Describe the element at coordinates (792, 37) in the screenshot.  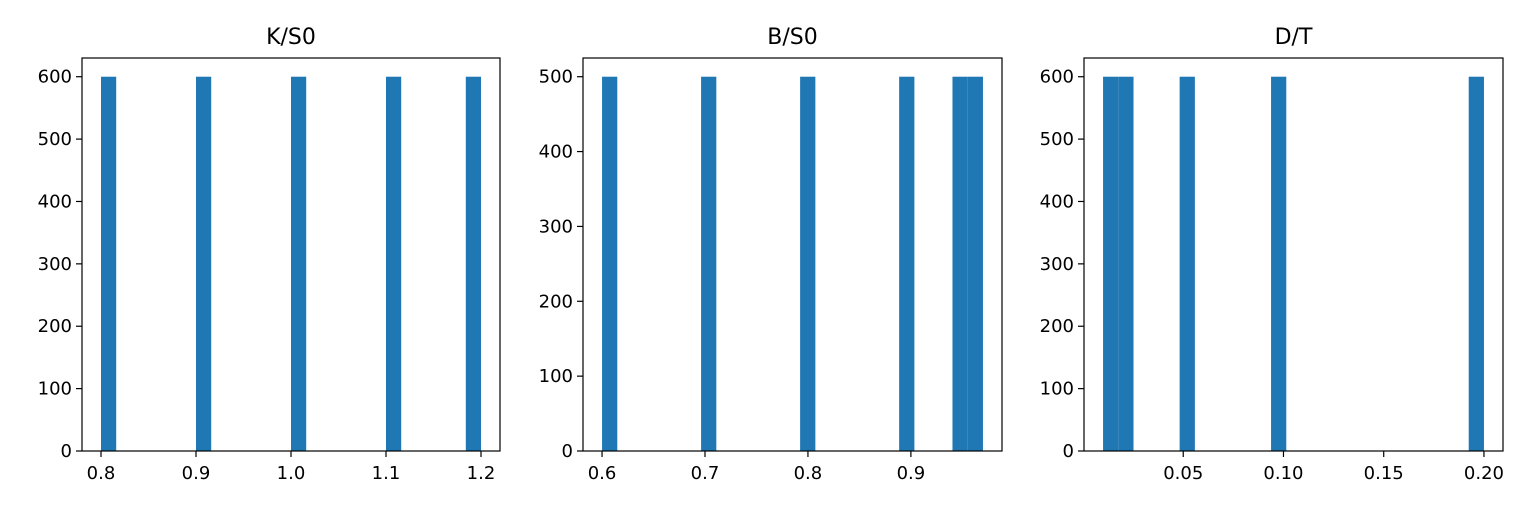
I see `panel-title: B/S0` at that location.